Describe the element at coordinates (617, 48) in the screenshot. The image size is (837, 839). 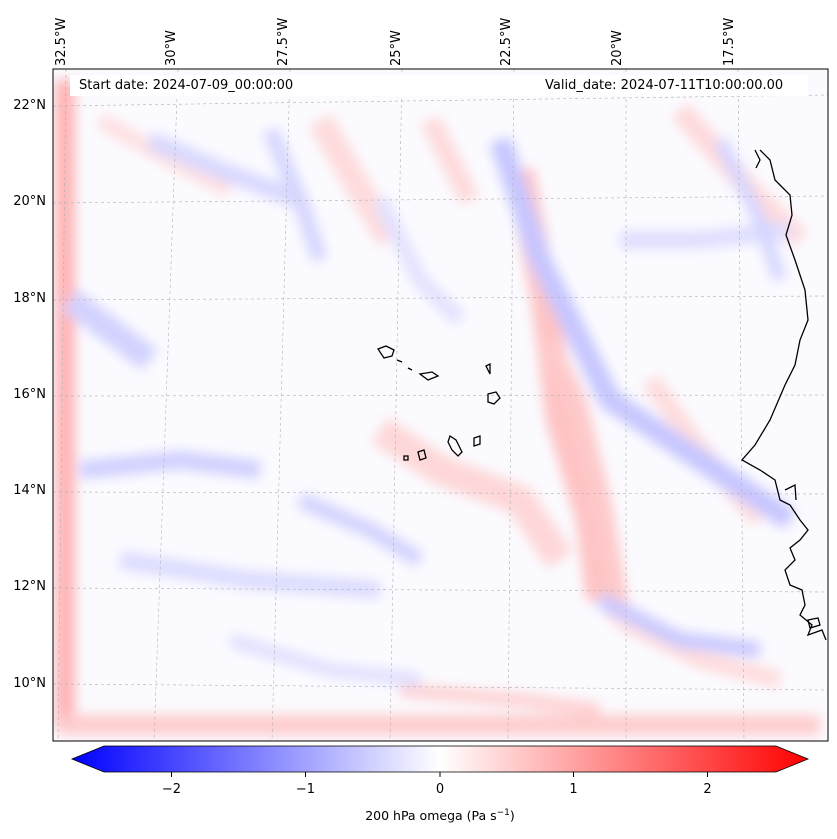
I see `lon-label: 20°W` at that location.